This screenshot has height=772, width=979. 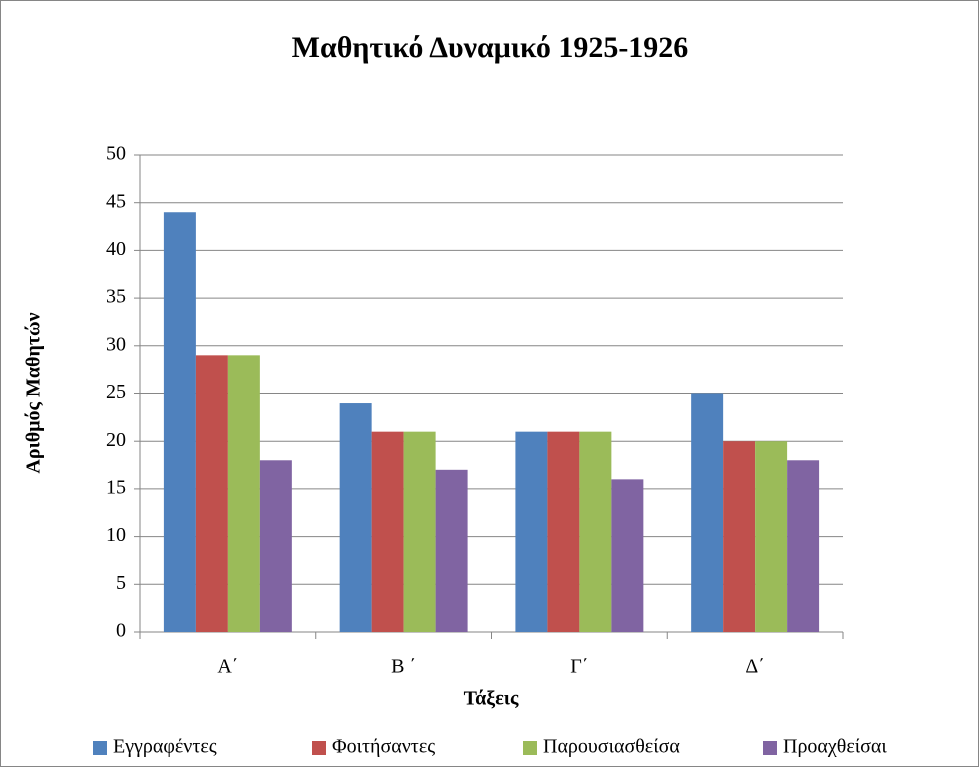 What do you see at coordinates (403, 667) in the screenshot?
I see `x-tick-label: Β ΄` at bounding box center [403, 667].